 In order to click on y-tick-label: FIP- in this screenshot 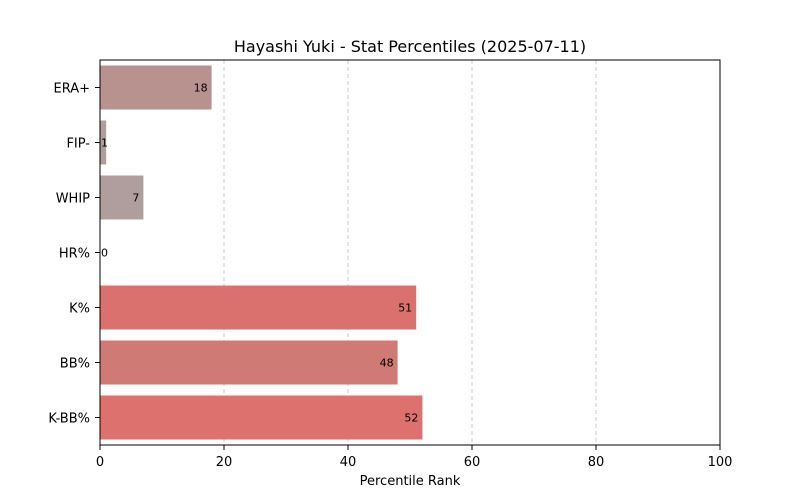, I will do `click(78, 144)`.